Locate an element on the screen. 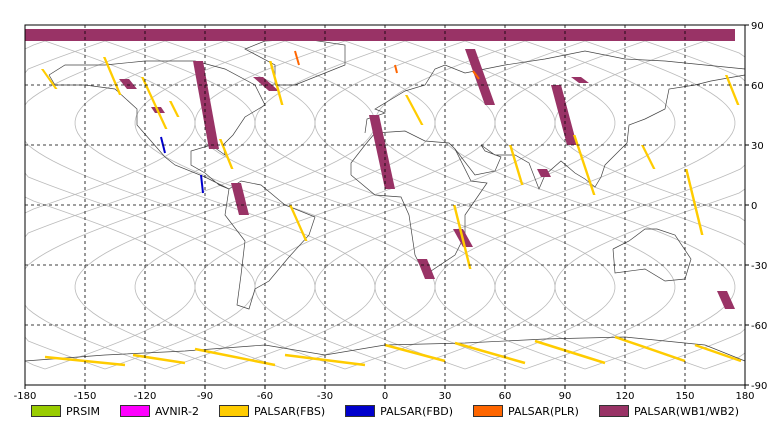  legend-item: PALSAR(WB1/WB2) is located at coordinates (669, 411).